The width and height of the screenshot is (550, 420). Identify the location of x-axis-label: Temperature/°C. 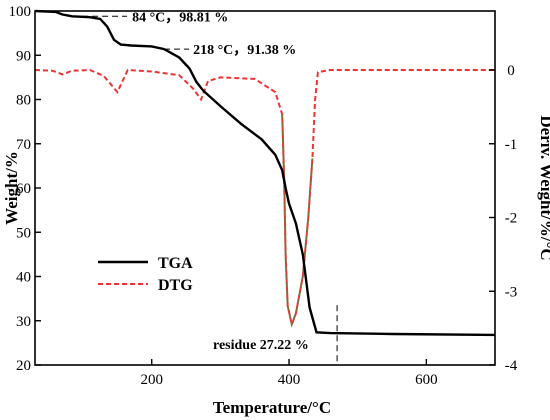
(272, 407).